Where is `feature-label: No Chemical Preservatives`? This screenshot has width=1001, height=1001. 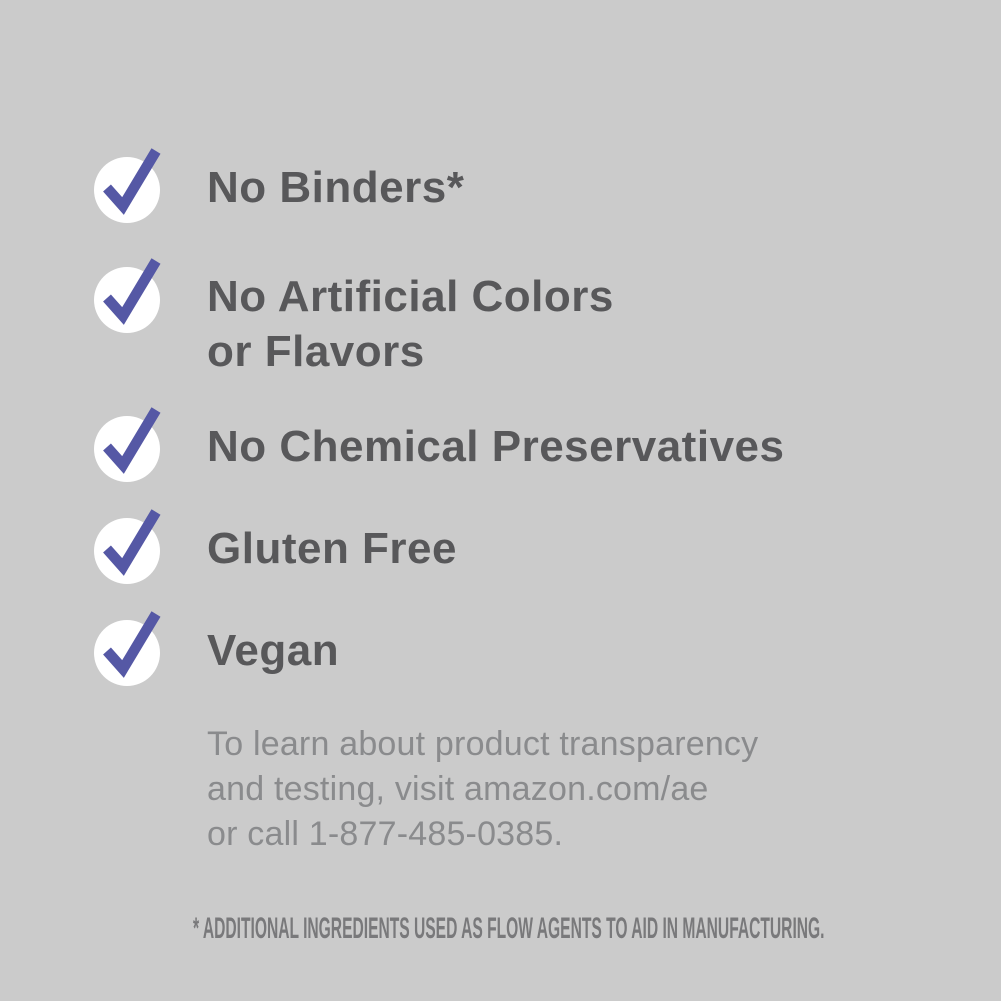 feature-label: No Chemical Preservatives is located at coordinates (496, 446).